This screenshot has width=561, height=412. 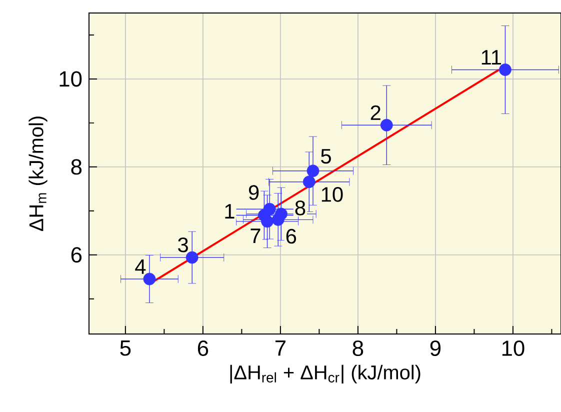 What do you see at coordinates (140, 266) in the screenshot?
I see `annotation: 4` at bounding box center [140, 266].